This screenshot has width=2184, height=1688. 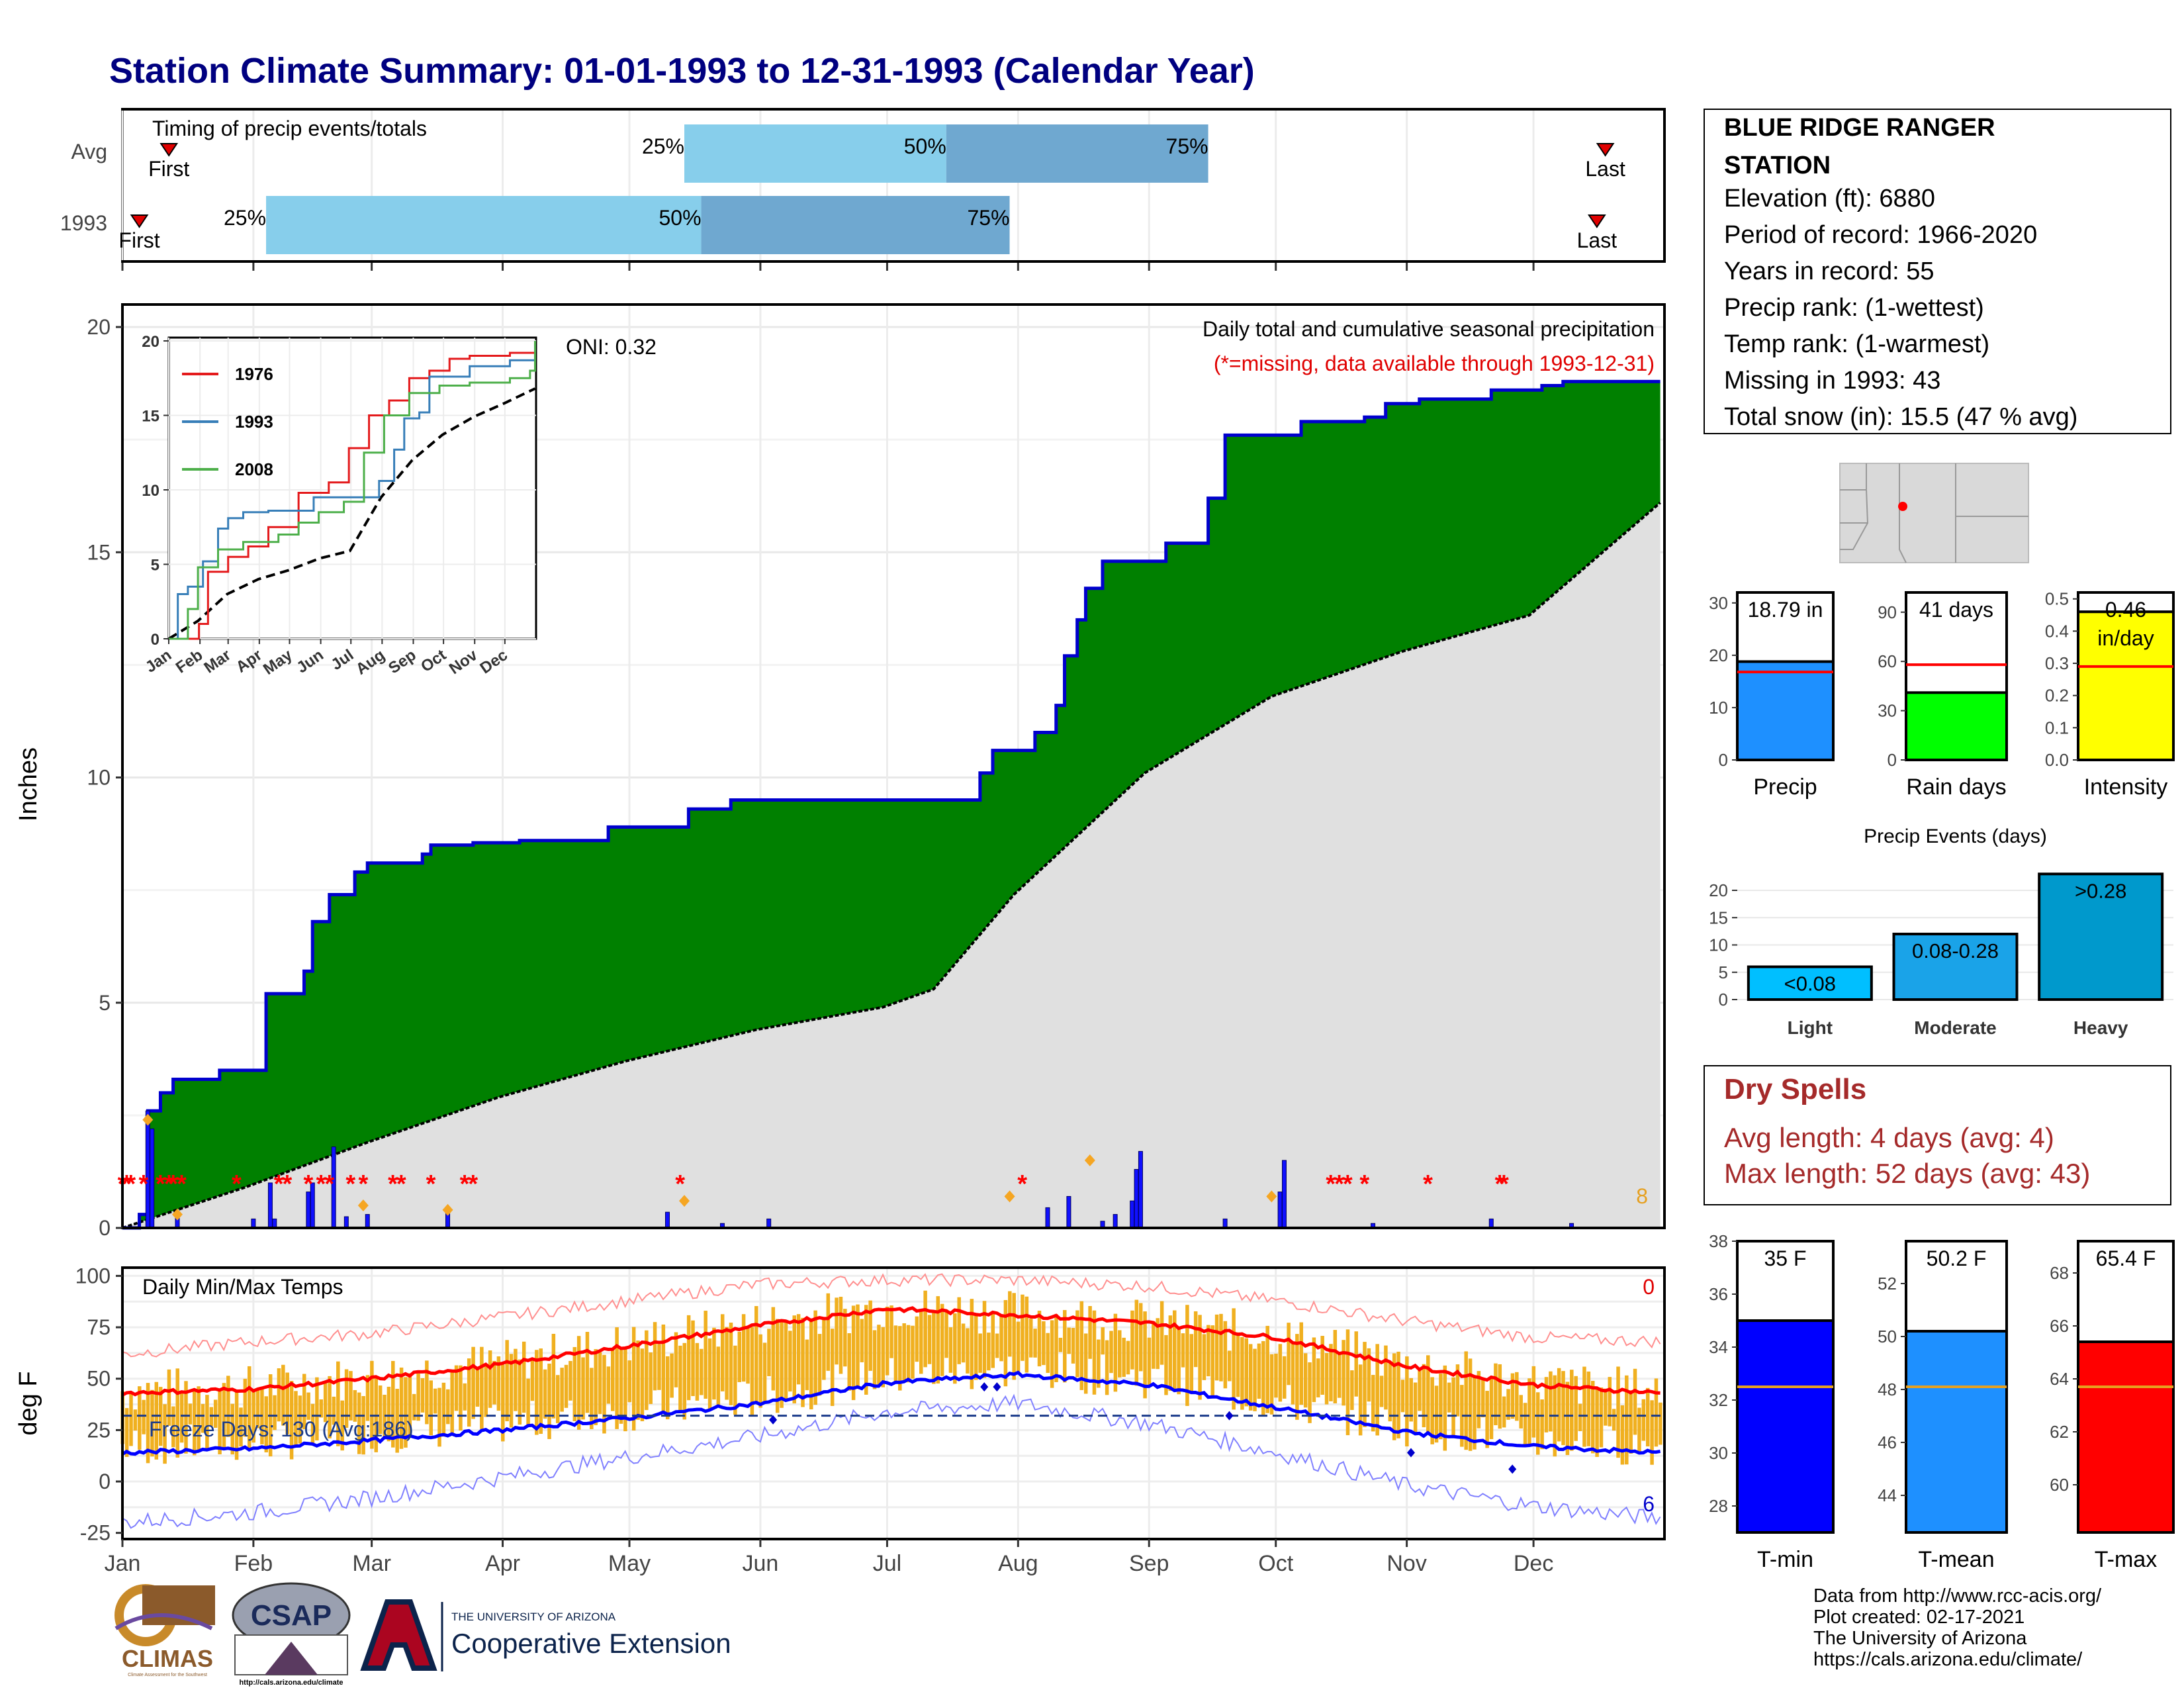 I want to click on footer-university: The University of Arizona, so click(x=1920, y=1638).